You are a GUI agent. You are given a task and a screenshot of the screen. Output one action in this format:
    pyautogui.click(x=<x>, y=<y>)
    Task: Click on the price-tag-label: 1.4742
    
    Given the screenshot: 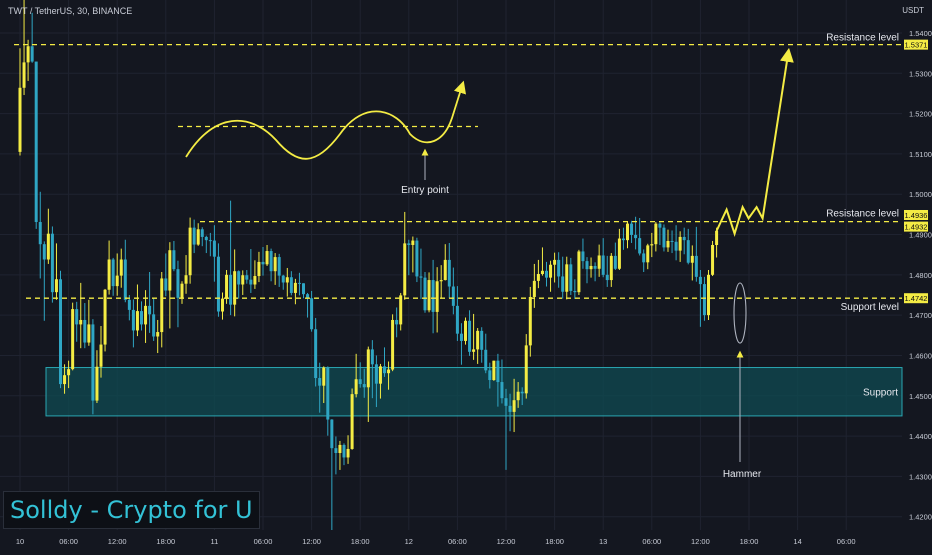 What is the action you would take?
    pyautogui.click(x=916, y=298)
    